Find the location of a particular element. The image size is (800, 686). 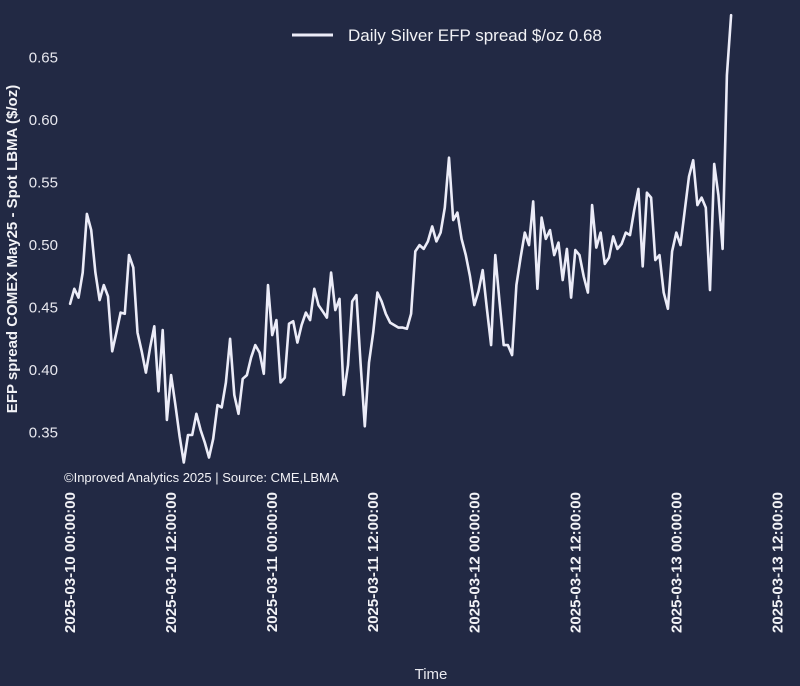

y-tick-label: 0.35 is located at coordinates (43, 433).